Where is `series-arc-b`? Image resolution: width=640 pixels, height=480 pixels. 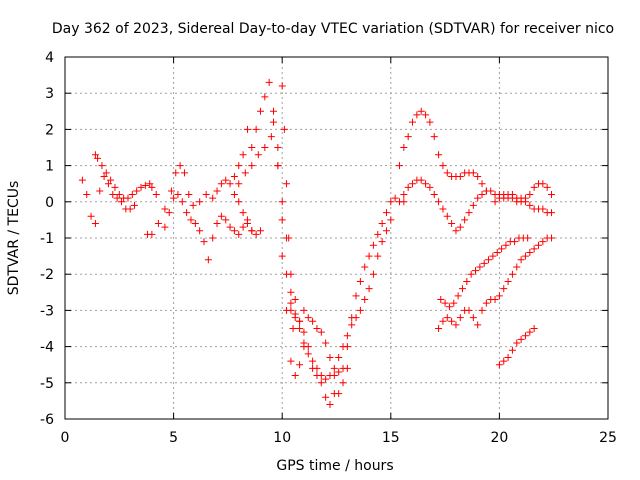
series-arc-b is located at coordinates (125, 176).